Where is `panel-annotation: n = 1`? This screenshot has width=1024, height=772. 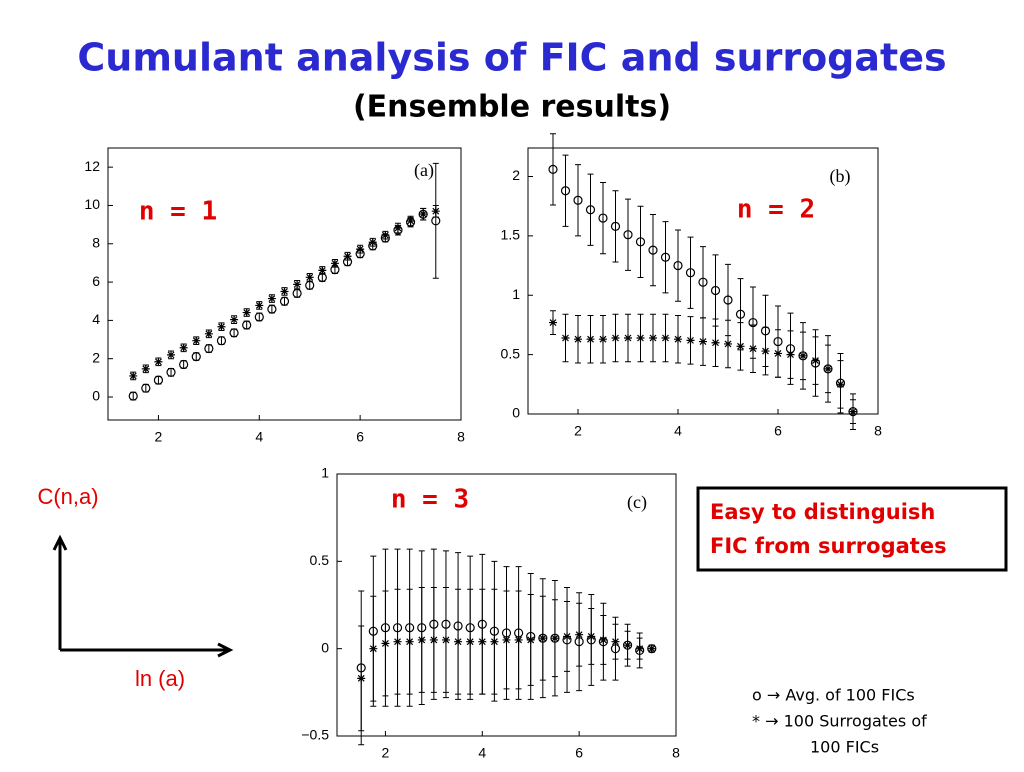 panel-annotation: n = 1 is located at coordinates (178, 212).